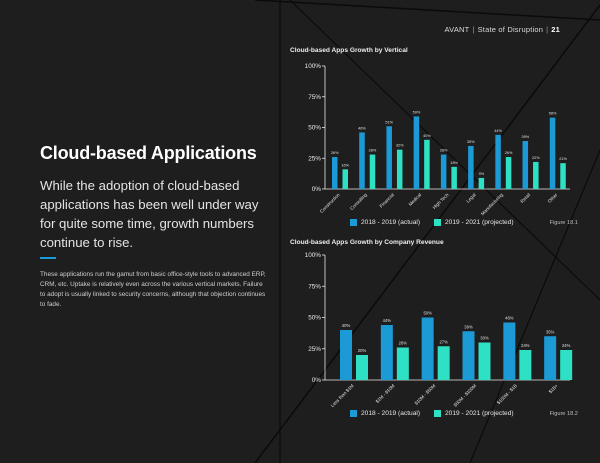  I want to click on data-label: 9%, so click(482, 174).